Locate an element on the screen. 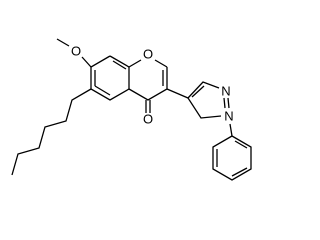 The image size is (320, 240). phenyl-ring is located at coordinates (232, 158).